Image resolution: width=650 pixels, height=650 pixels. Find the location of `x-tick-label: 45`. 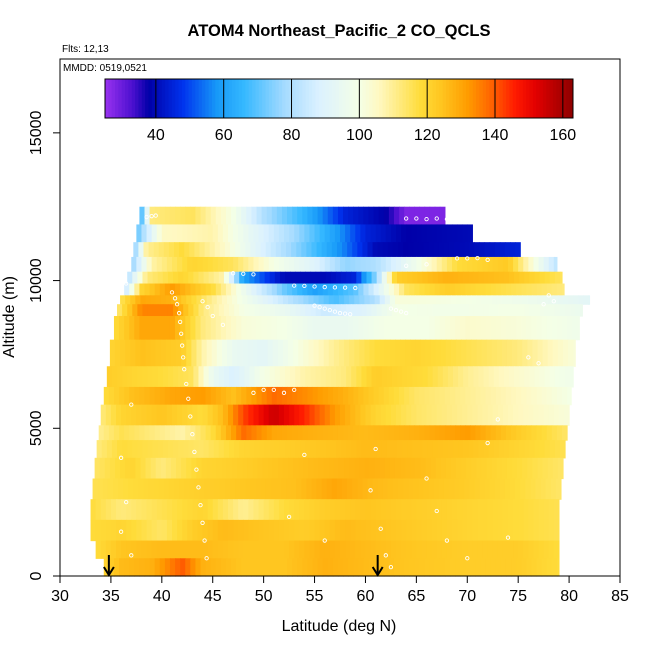

x-tick-label: 45 is located at coordinates (213, 596).